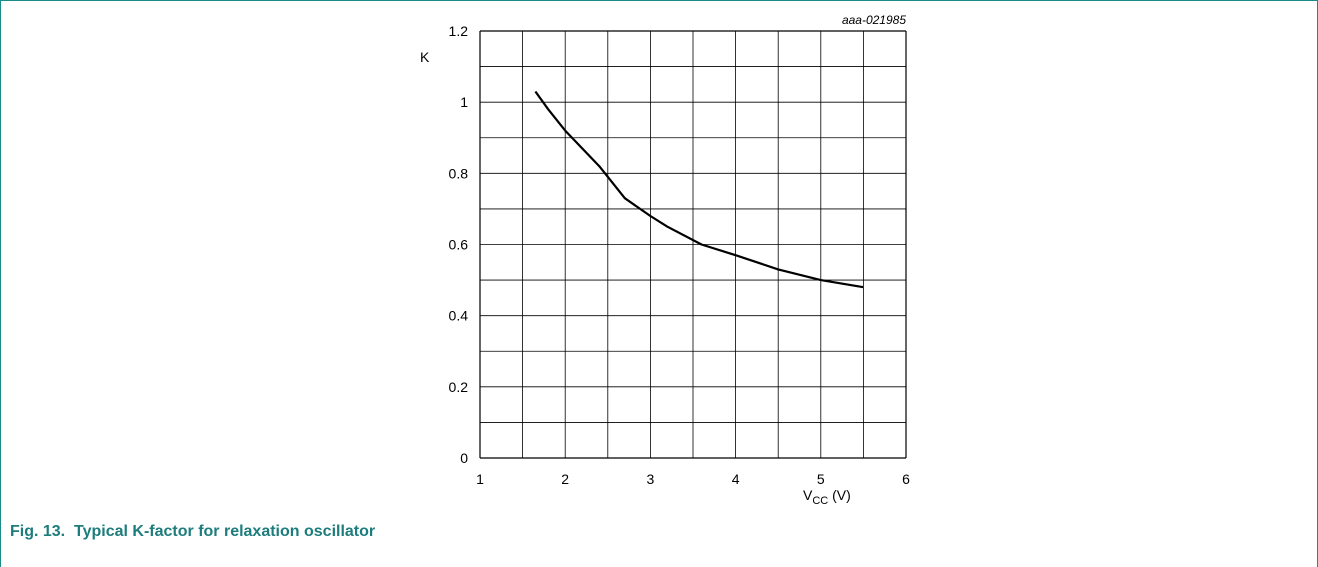  I want to click on figure-id-label: aaa-021985, so click(874, 20).